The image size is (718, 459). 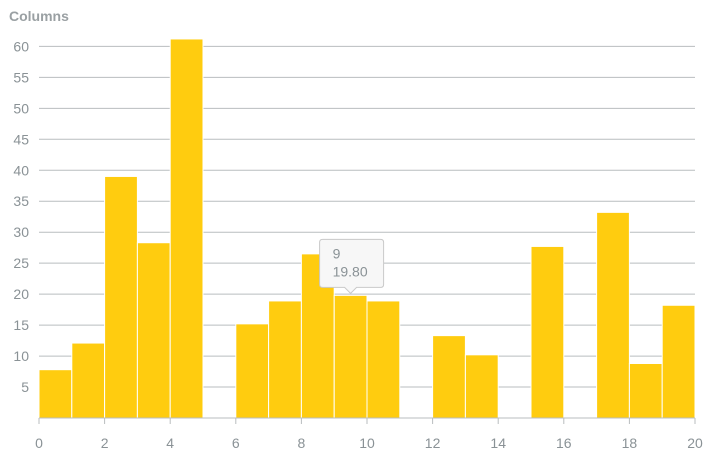 I want to click on y-tick-label: 10, so click(x=21, y=356).